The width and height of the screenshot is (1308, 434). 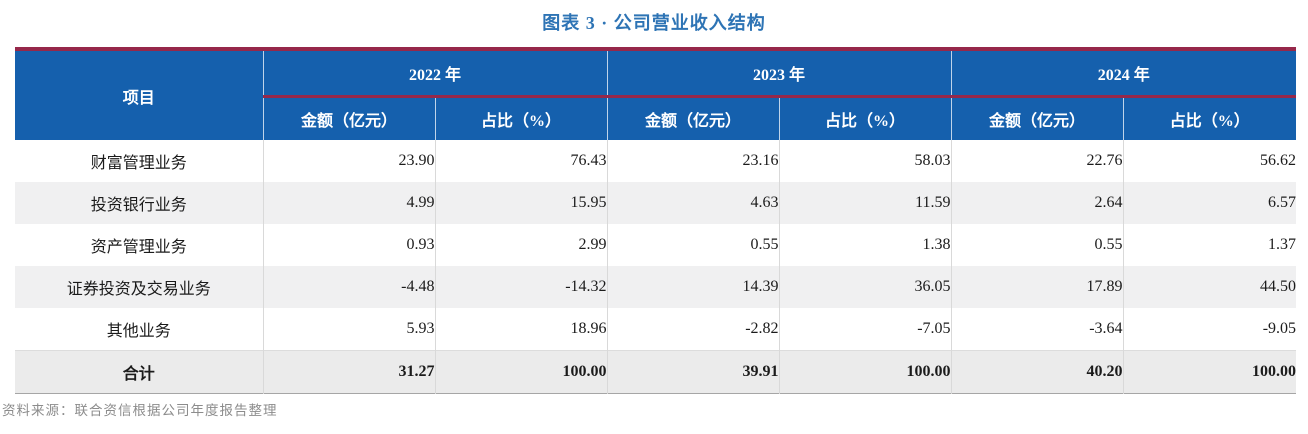 What do you see at coordinates (1209, 329) in the screenshot?
I see `cell-value: -9.05` at bounding box center [1209, 329].